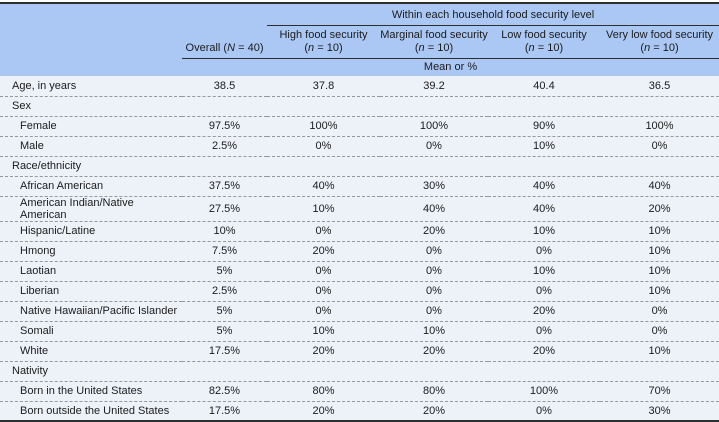  I want to click on table-row: African American 37.5% 40% 30% 40% 40%, so click(359, 185).